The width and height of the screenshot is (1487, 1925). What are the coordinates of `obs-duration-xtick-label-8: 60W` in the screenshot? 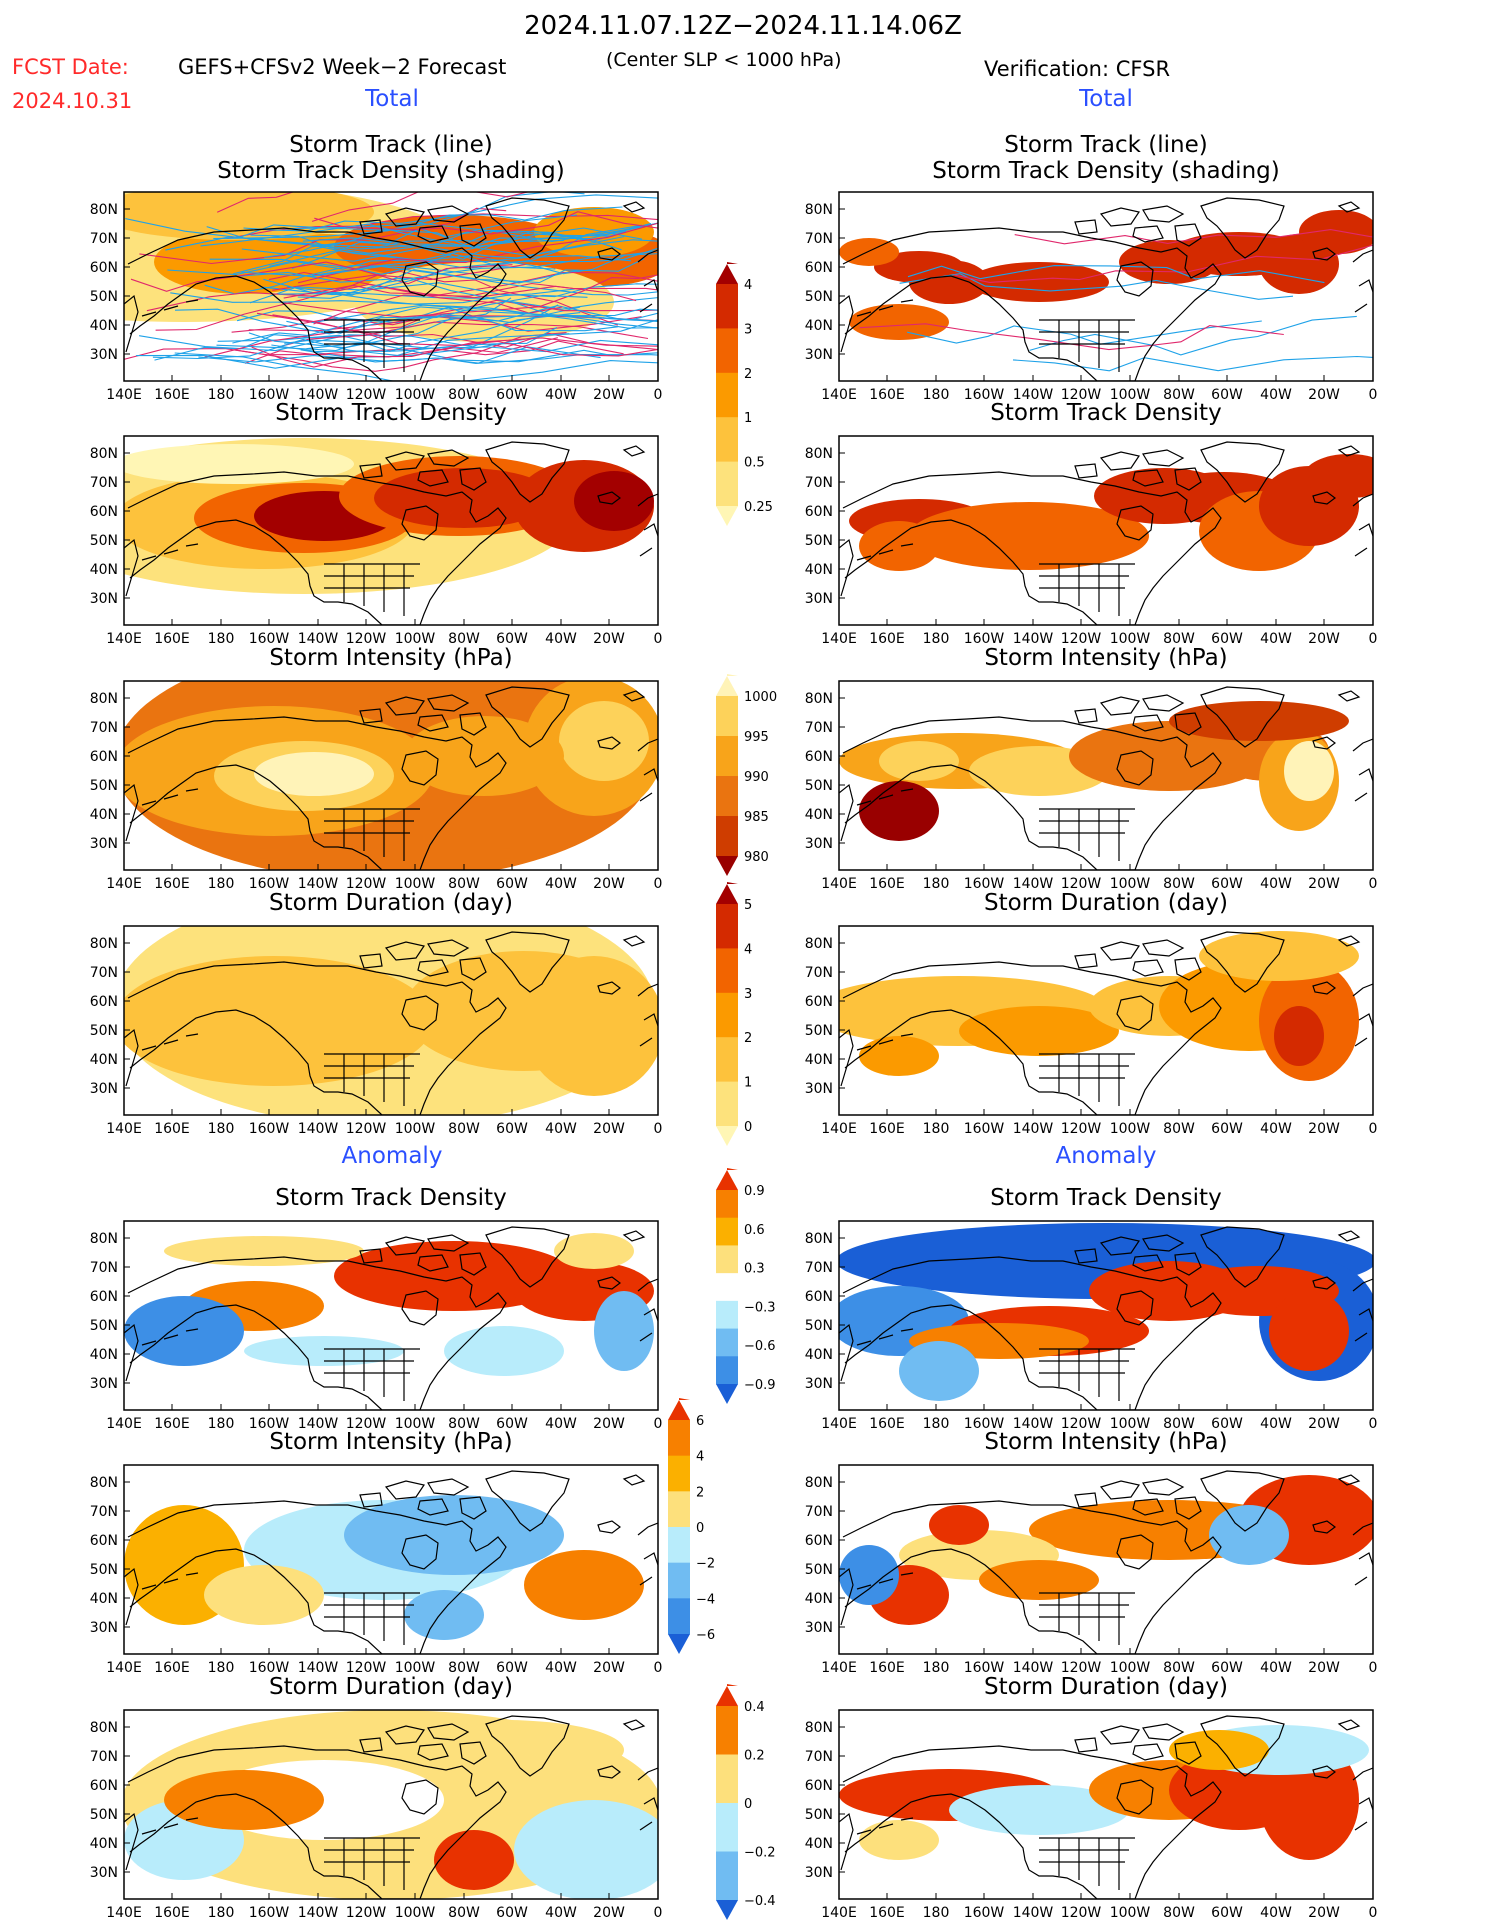 It's located at (1227, 1129).